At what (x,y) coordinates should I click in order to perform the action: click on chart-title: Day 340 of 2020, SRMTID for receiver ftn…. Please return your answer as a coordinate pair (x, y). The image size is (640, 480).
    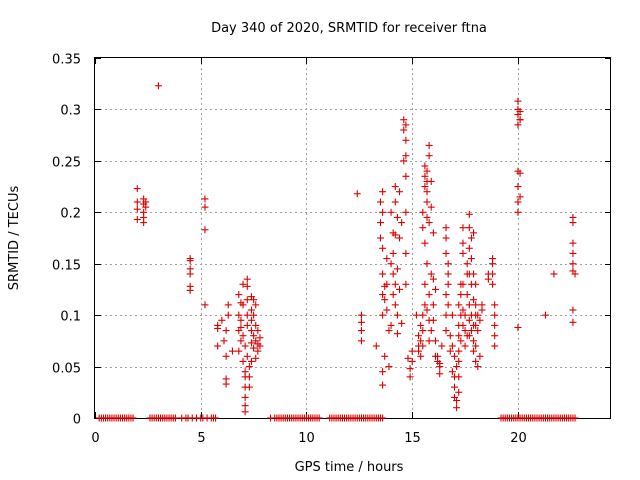
    Looking at the image, I should click on (349, 28).